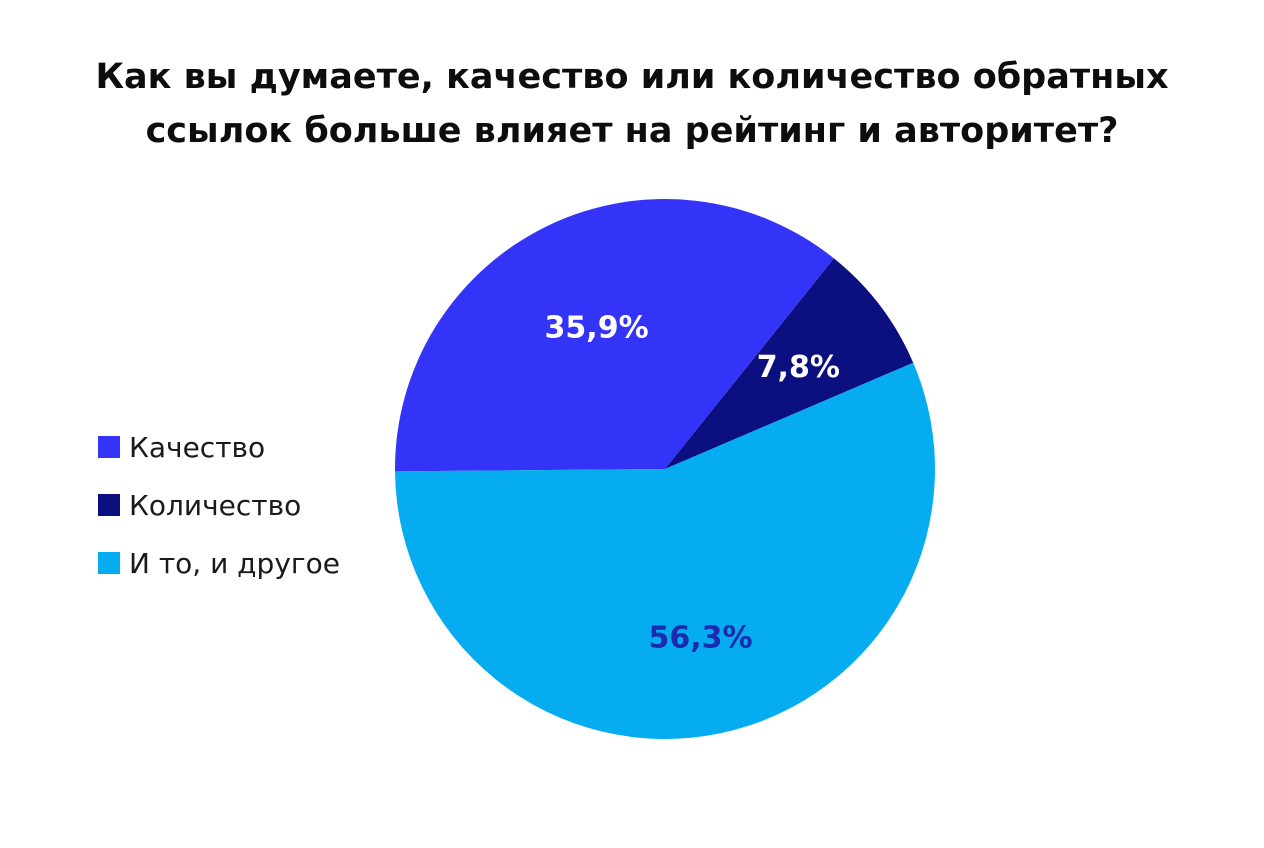 This screenshot has height=848, width=1264. I want to click on legend: Качество Количество И то, и другое, so click(219, 505).